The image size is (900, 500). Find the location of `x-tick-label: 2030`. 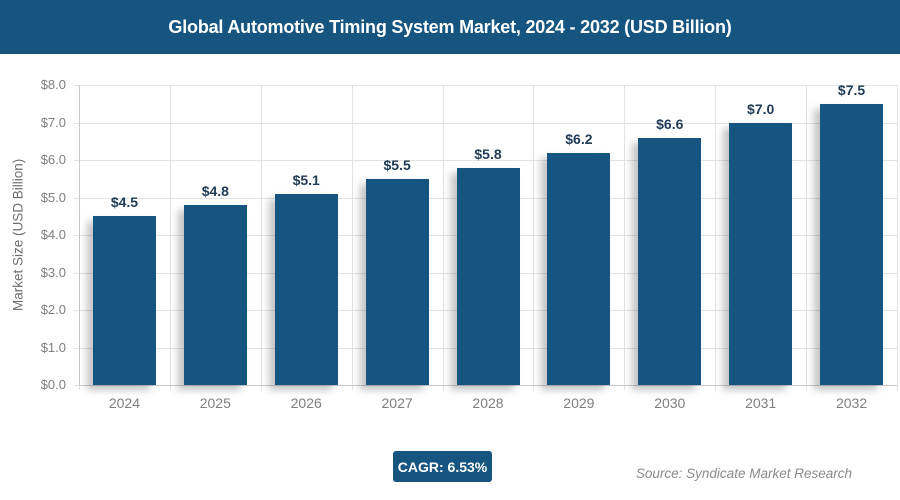

x-tick-label: 2030 is located at coordinates (670, 403).